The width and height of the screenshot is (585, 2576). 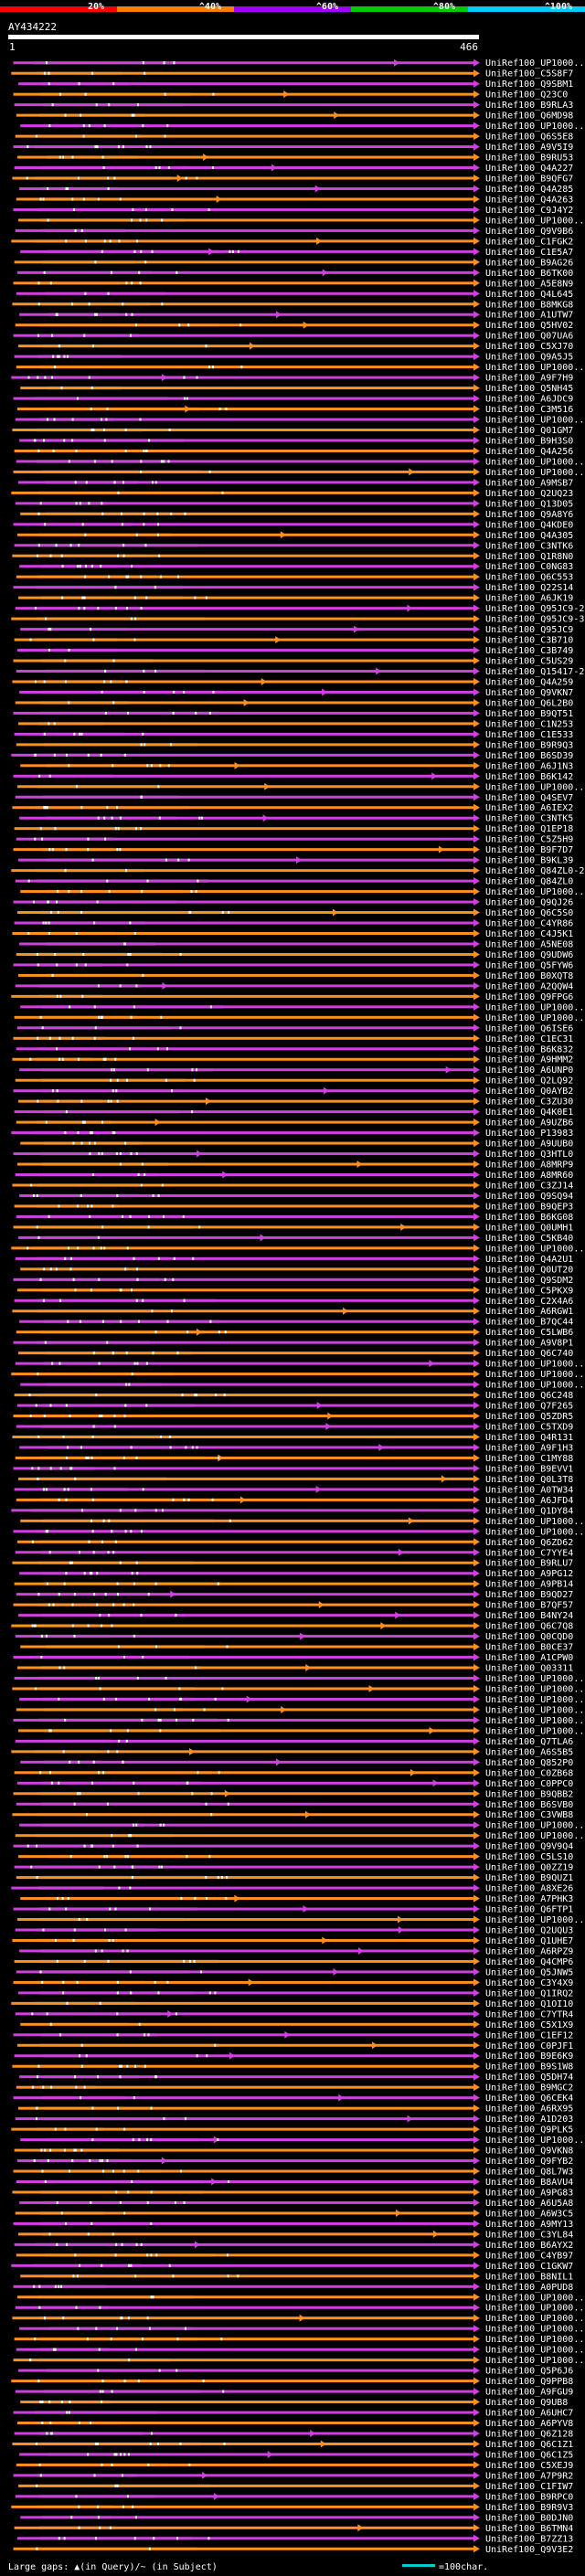 What do you see at coordinates (295, 1501) in the screenshot?
I see `alignment-row: UniRef100_A6JFD4` at bounding box center [295, 1501].